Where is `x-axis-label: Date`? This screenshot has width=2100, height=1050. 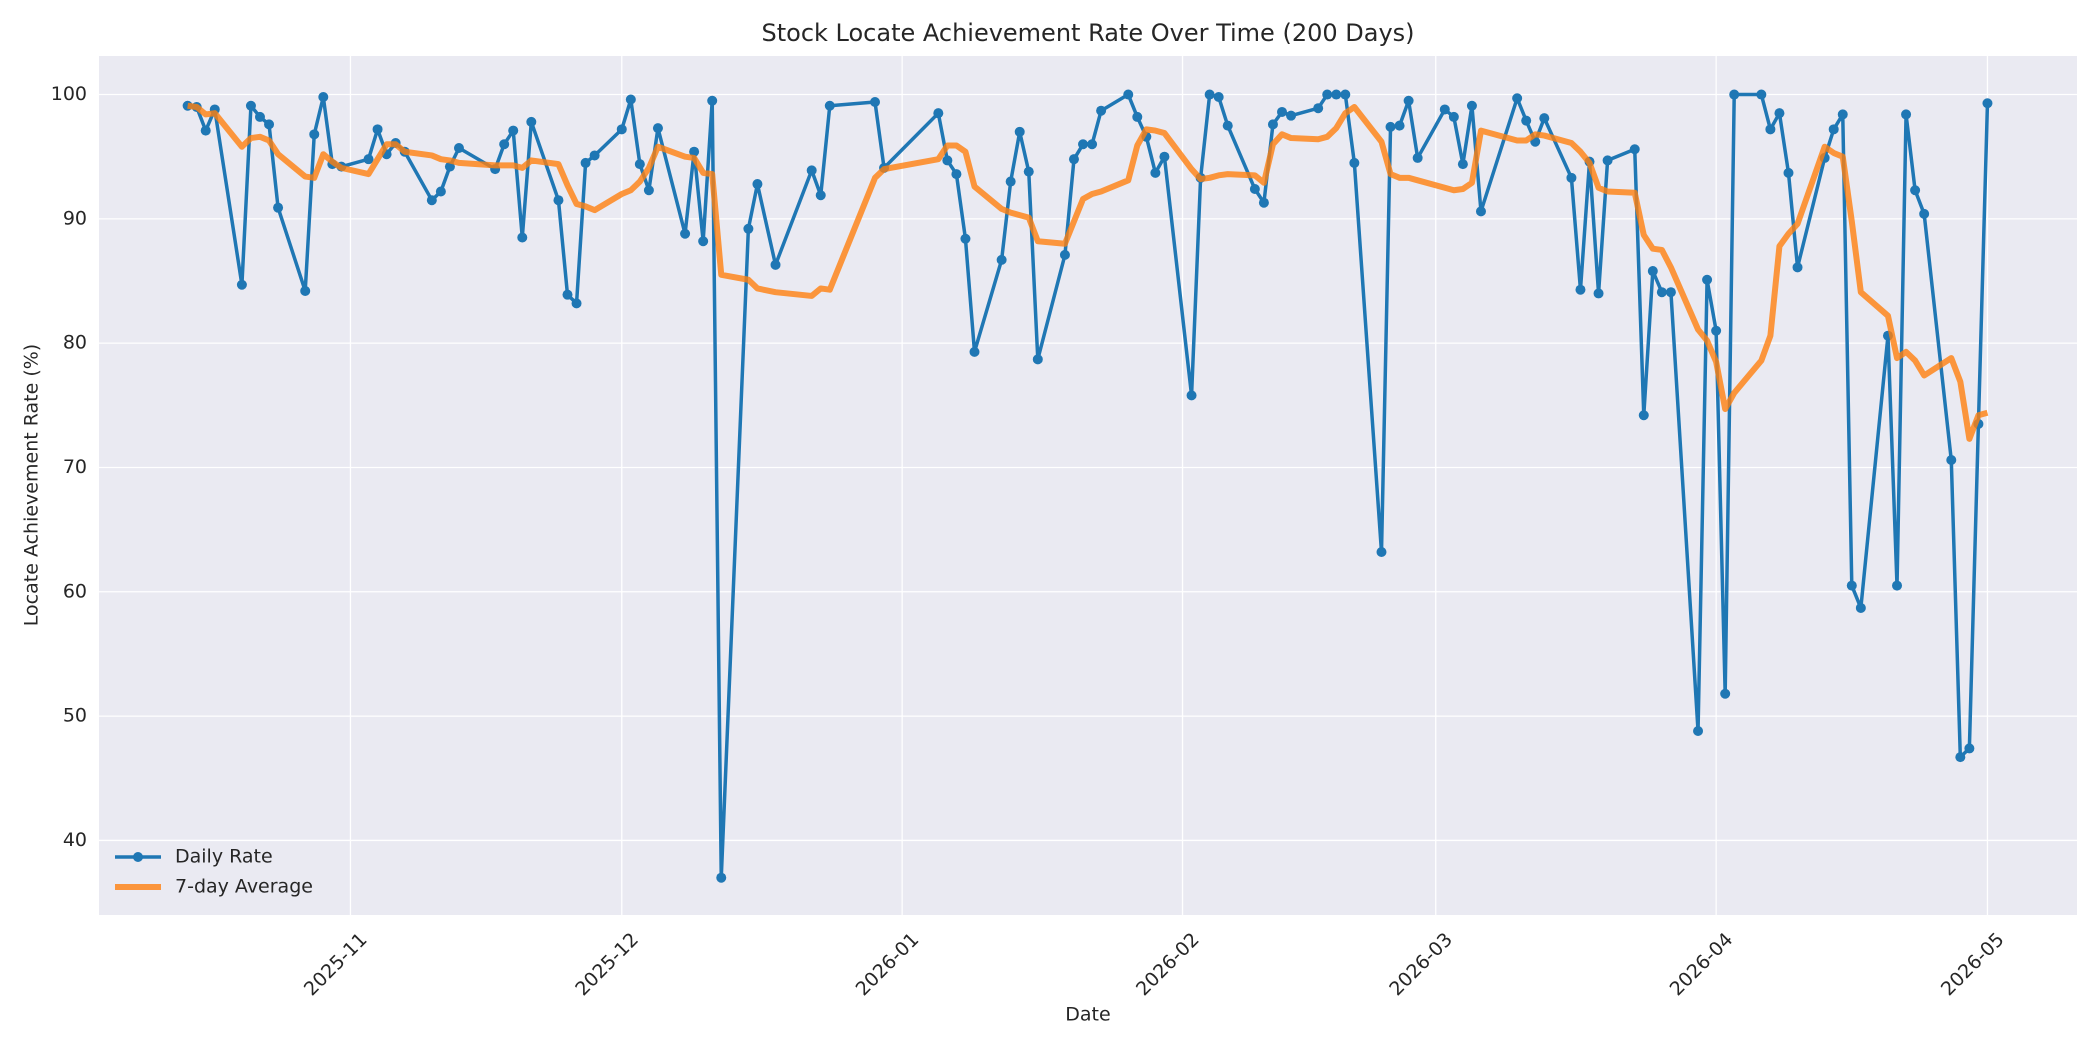 x-axis-label: Date is located at coordinates (1087, 1015).